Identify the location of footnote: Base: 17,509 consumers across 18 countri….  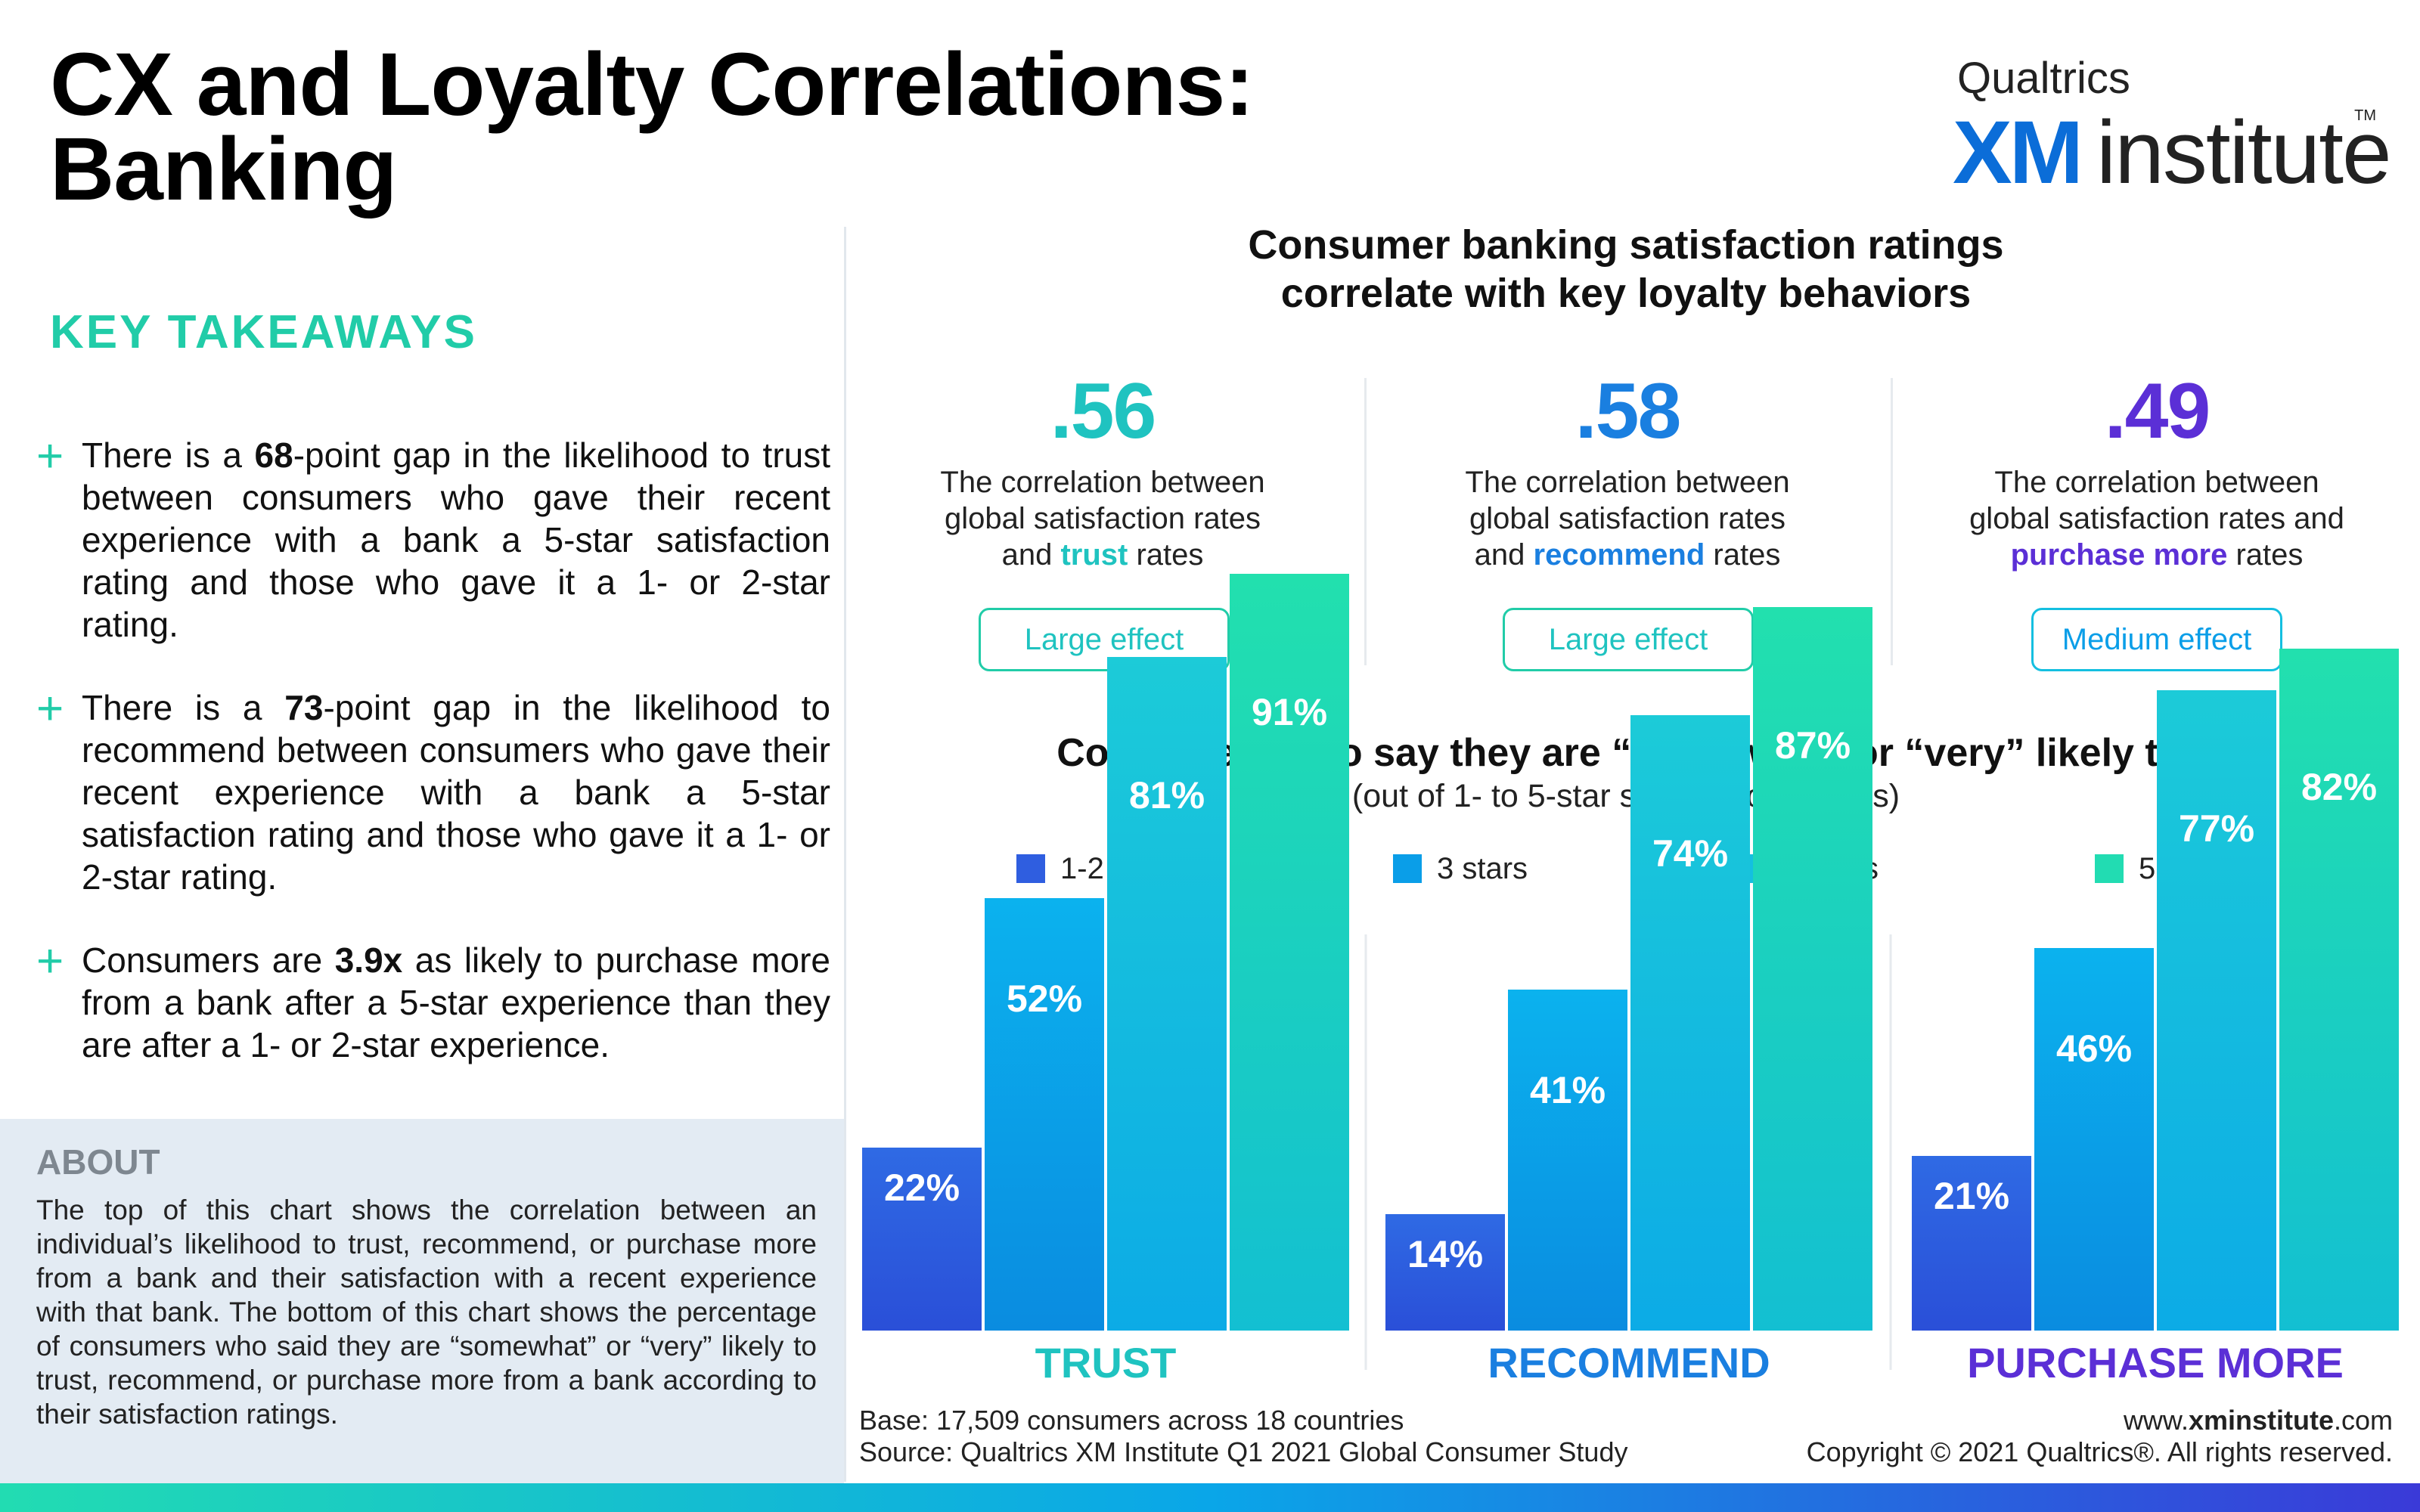
(1243, 1436).